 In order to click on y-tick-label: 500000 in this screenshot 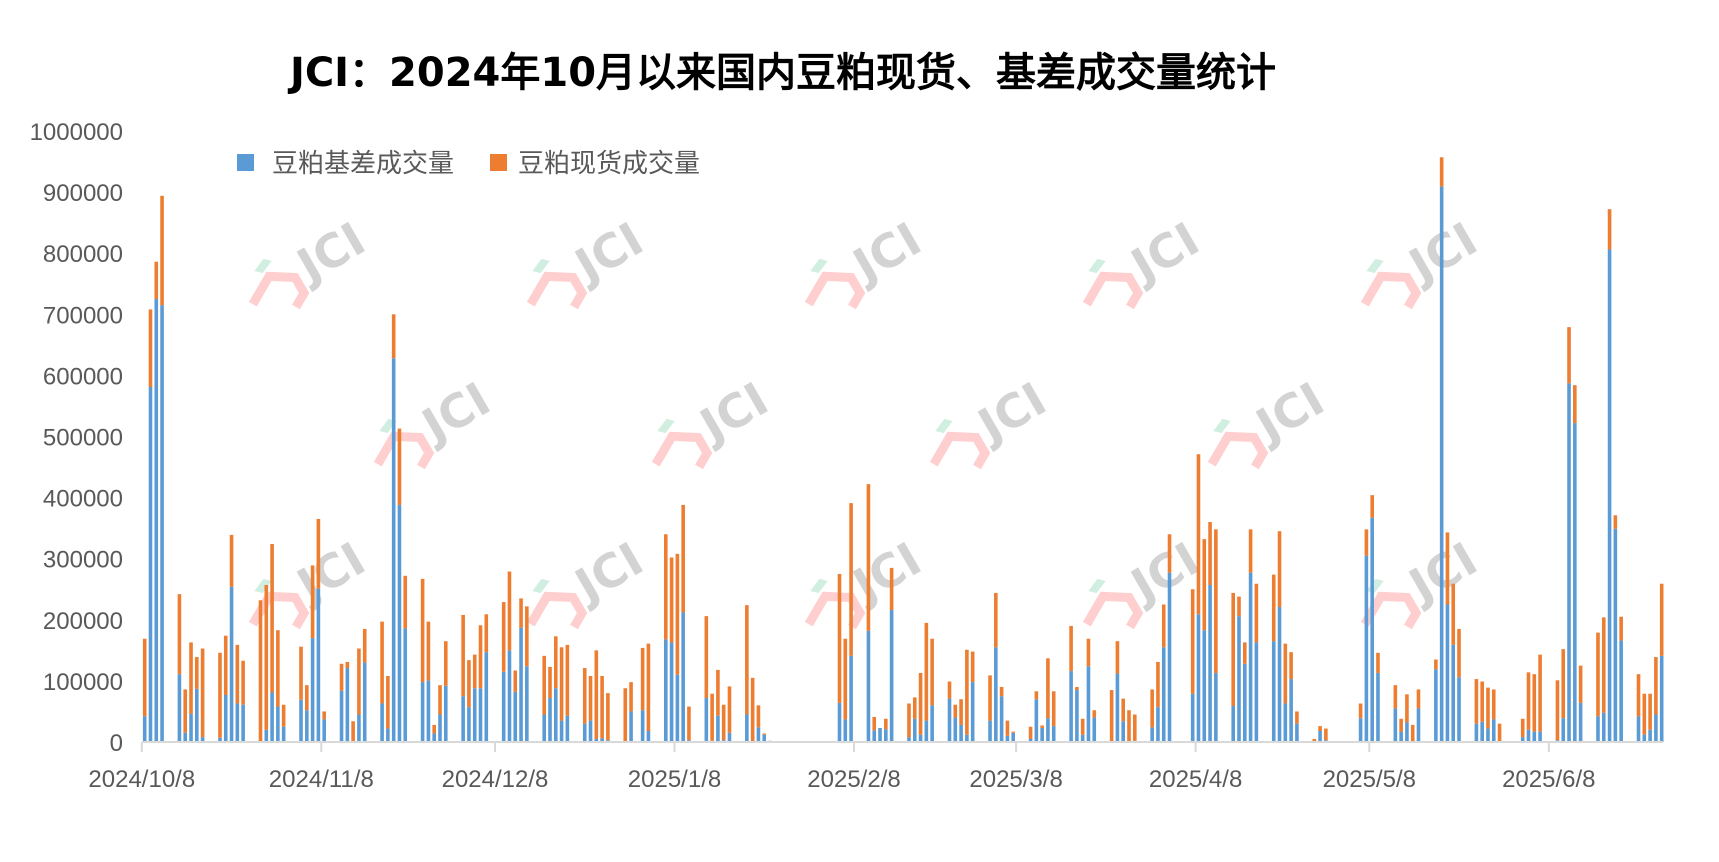, I will do `click(83, 438)`.